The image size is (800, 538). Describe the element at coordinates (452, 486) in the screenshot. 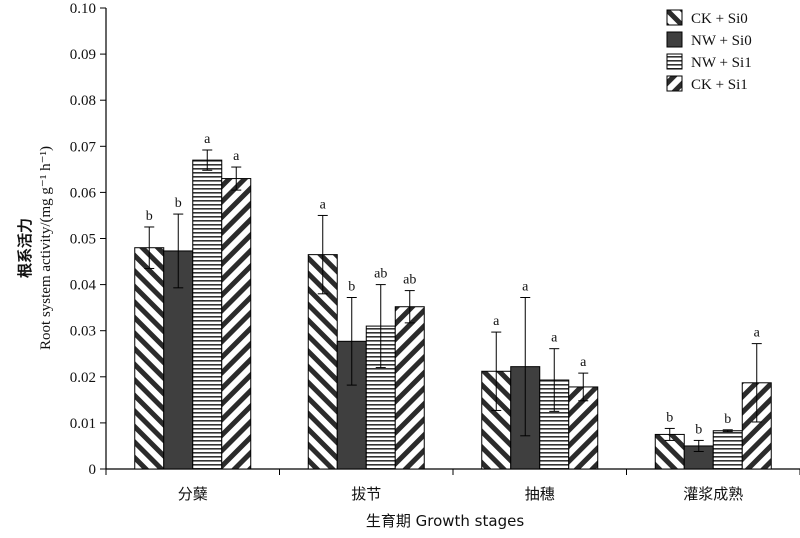

I see `x-ticks: 分蘖 拔节 抽穗 灌浆成熟` at that location.